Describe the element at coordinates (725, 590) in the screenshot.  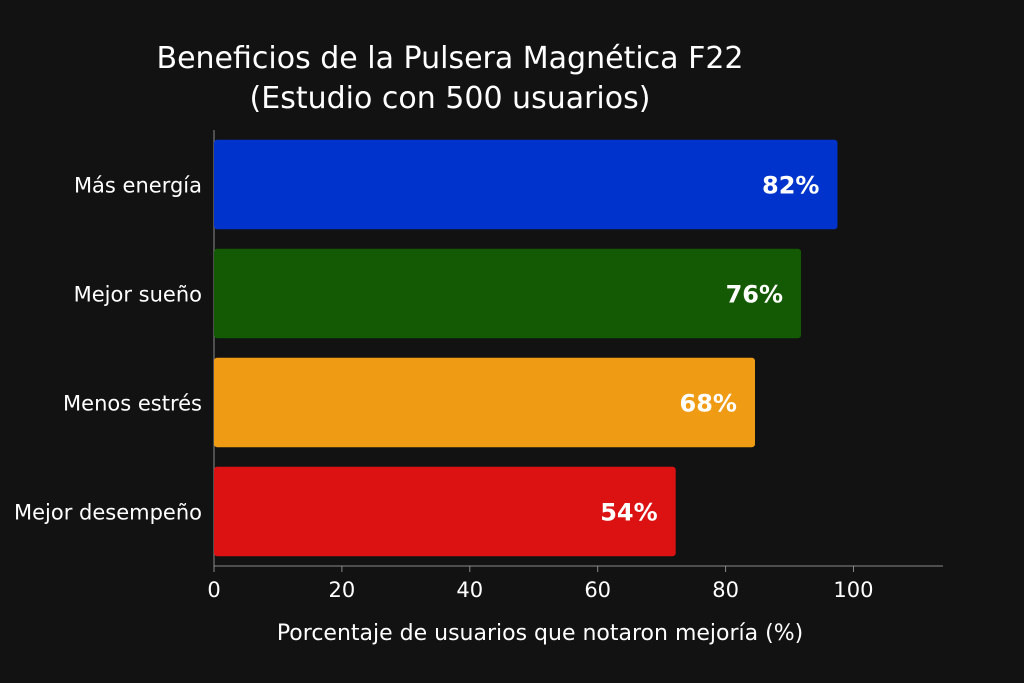
I see `x-tick-label: 80` at that location.